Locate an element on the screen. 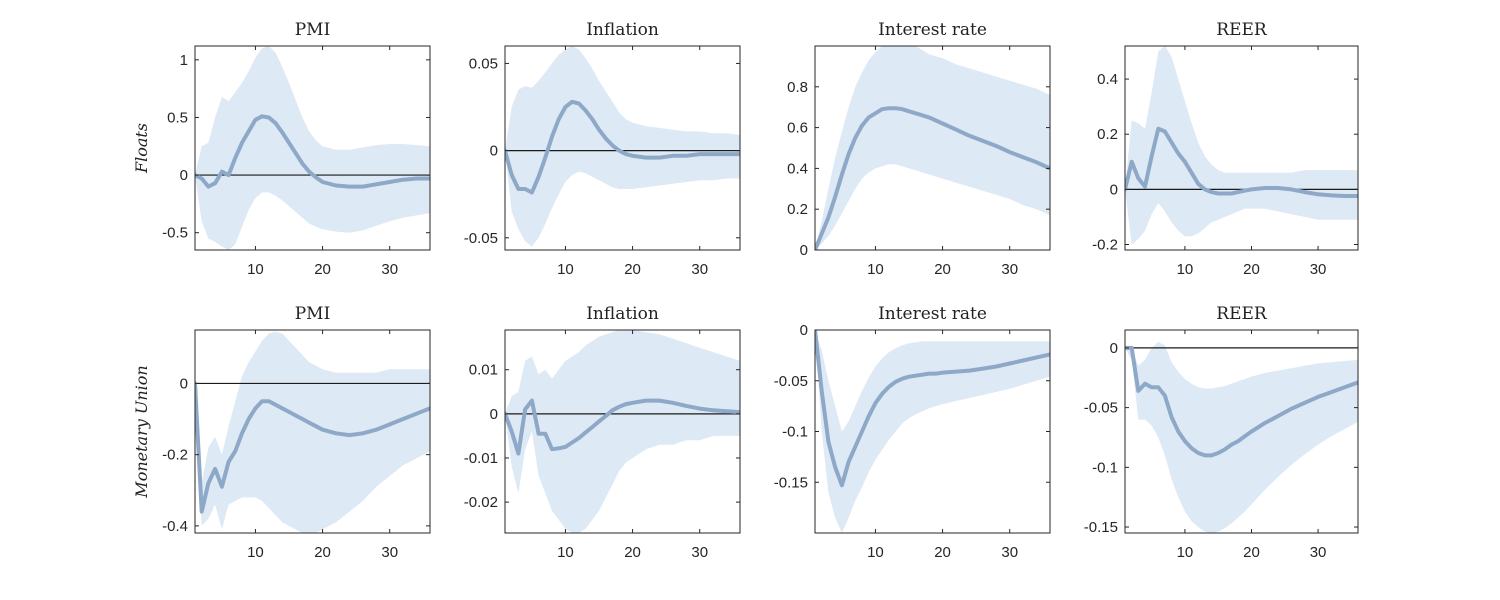 The height and width of the screenshot is (600, 1500). panel-4: 0 -0.2 -0.4 10 20 30 PMI Monetary Union is located at coordinates (281, 432).